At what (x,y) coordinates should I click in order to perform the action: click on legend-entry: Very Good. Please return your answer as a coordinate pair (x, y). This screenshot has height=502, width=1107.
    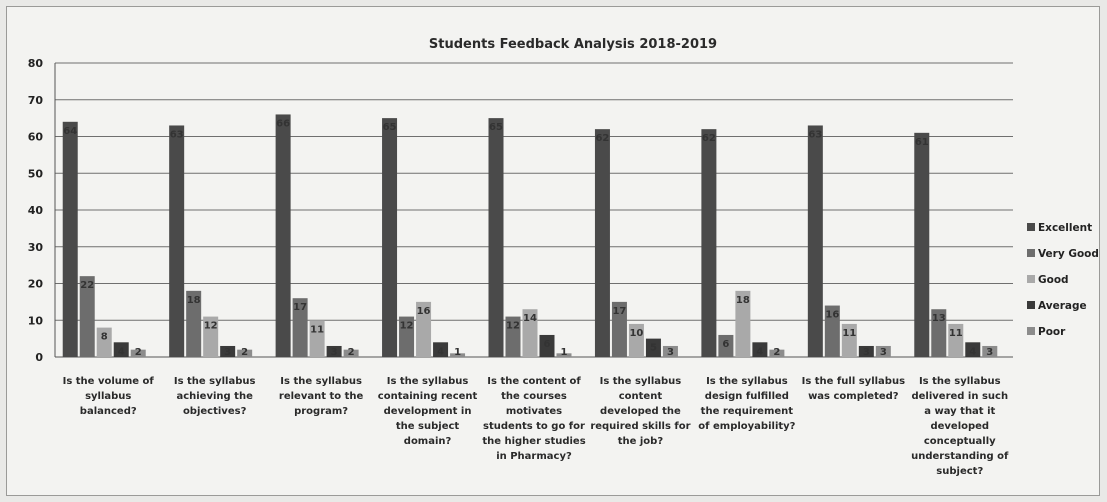
    Looking at the image, I should click on (1068, 254).